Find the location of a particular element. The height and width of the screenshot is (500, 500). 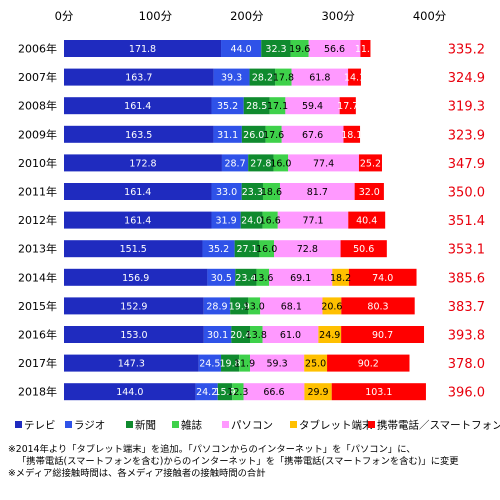

year-label: 2018年 is located at coordinates (37, 392).